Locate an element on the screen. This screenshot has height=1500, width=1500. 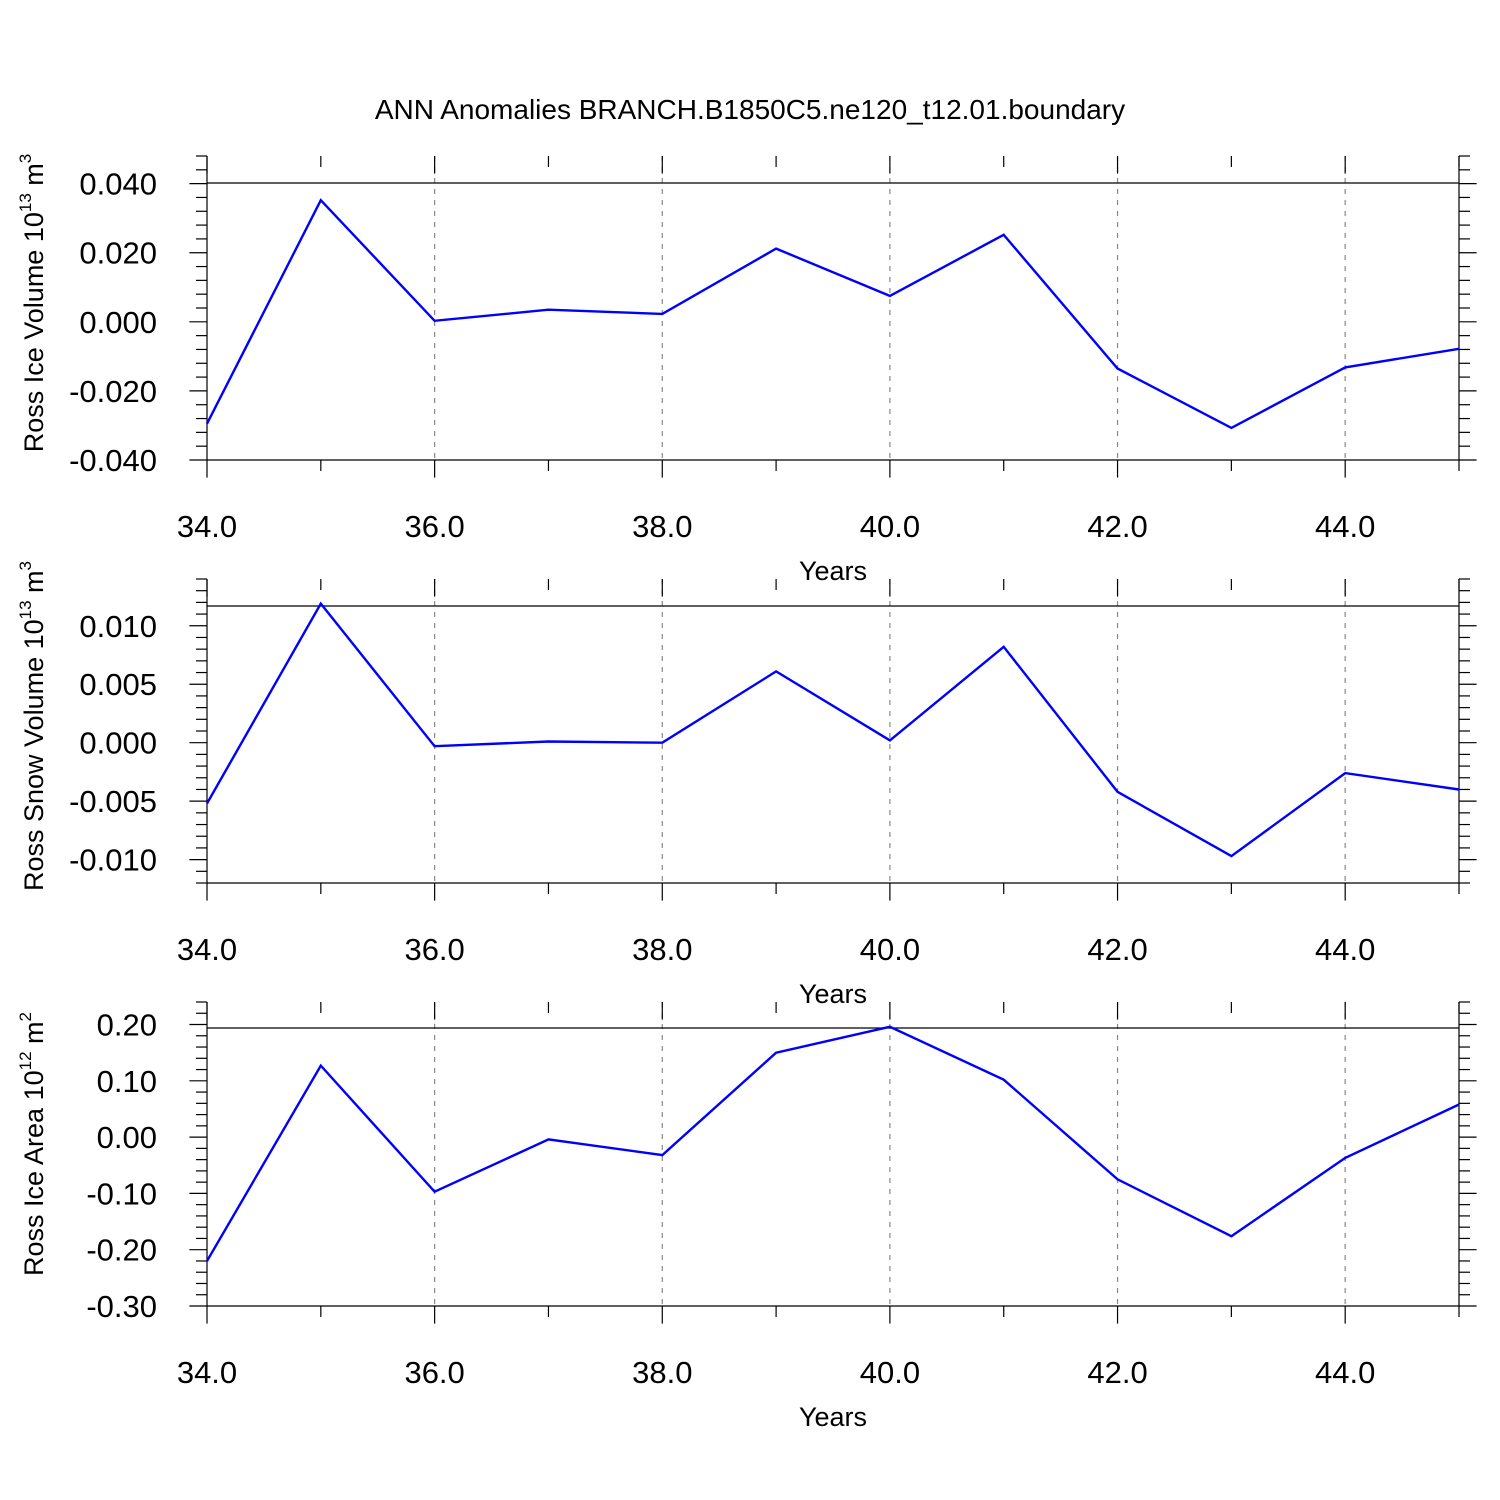
y-tick-label: -0.040 is located at coordinates (113, 460).